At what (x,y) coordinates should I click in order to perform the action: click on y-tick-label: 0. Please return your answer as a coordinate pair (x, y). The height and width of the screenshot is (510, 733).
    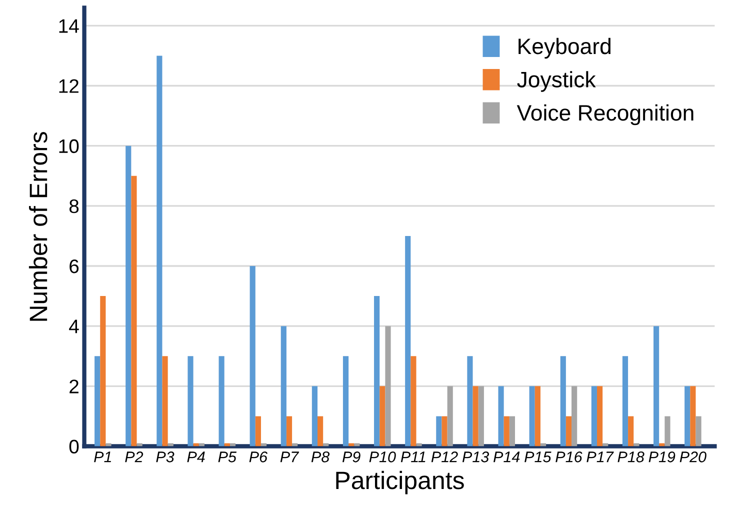
    Looking at the image, I should click on (74, 447).